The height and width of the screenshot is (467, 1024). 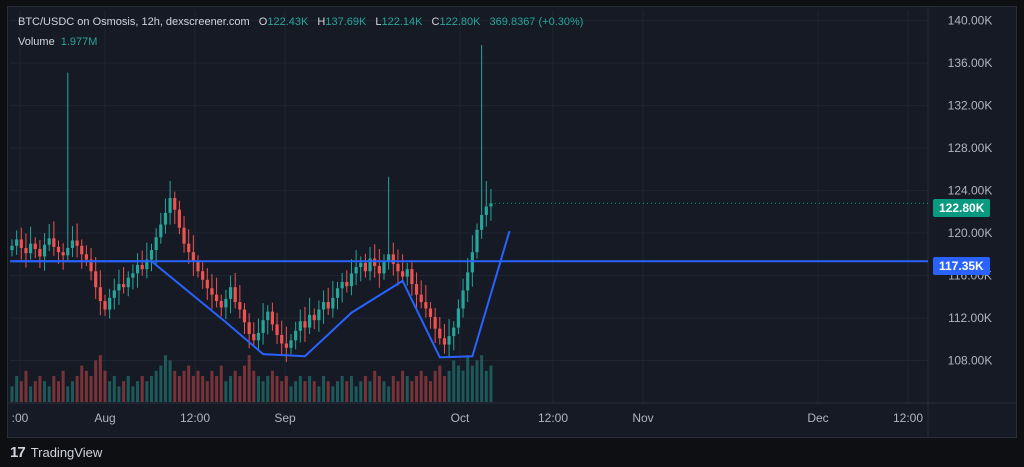 What do you see at coordinates (56, 452) in the screenshot?
I see `footer-brand: 17 TradingView` at bounding box center [56, 452].